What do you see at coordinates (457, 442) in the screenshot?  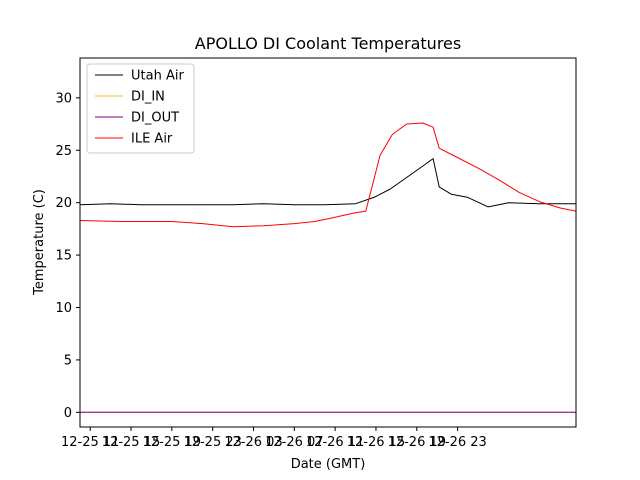 I see `x-tick-label: 12-26 23` at bounding box center [457, 442].